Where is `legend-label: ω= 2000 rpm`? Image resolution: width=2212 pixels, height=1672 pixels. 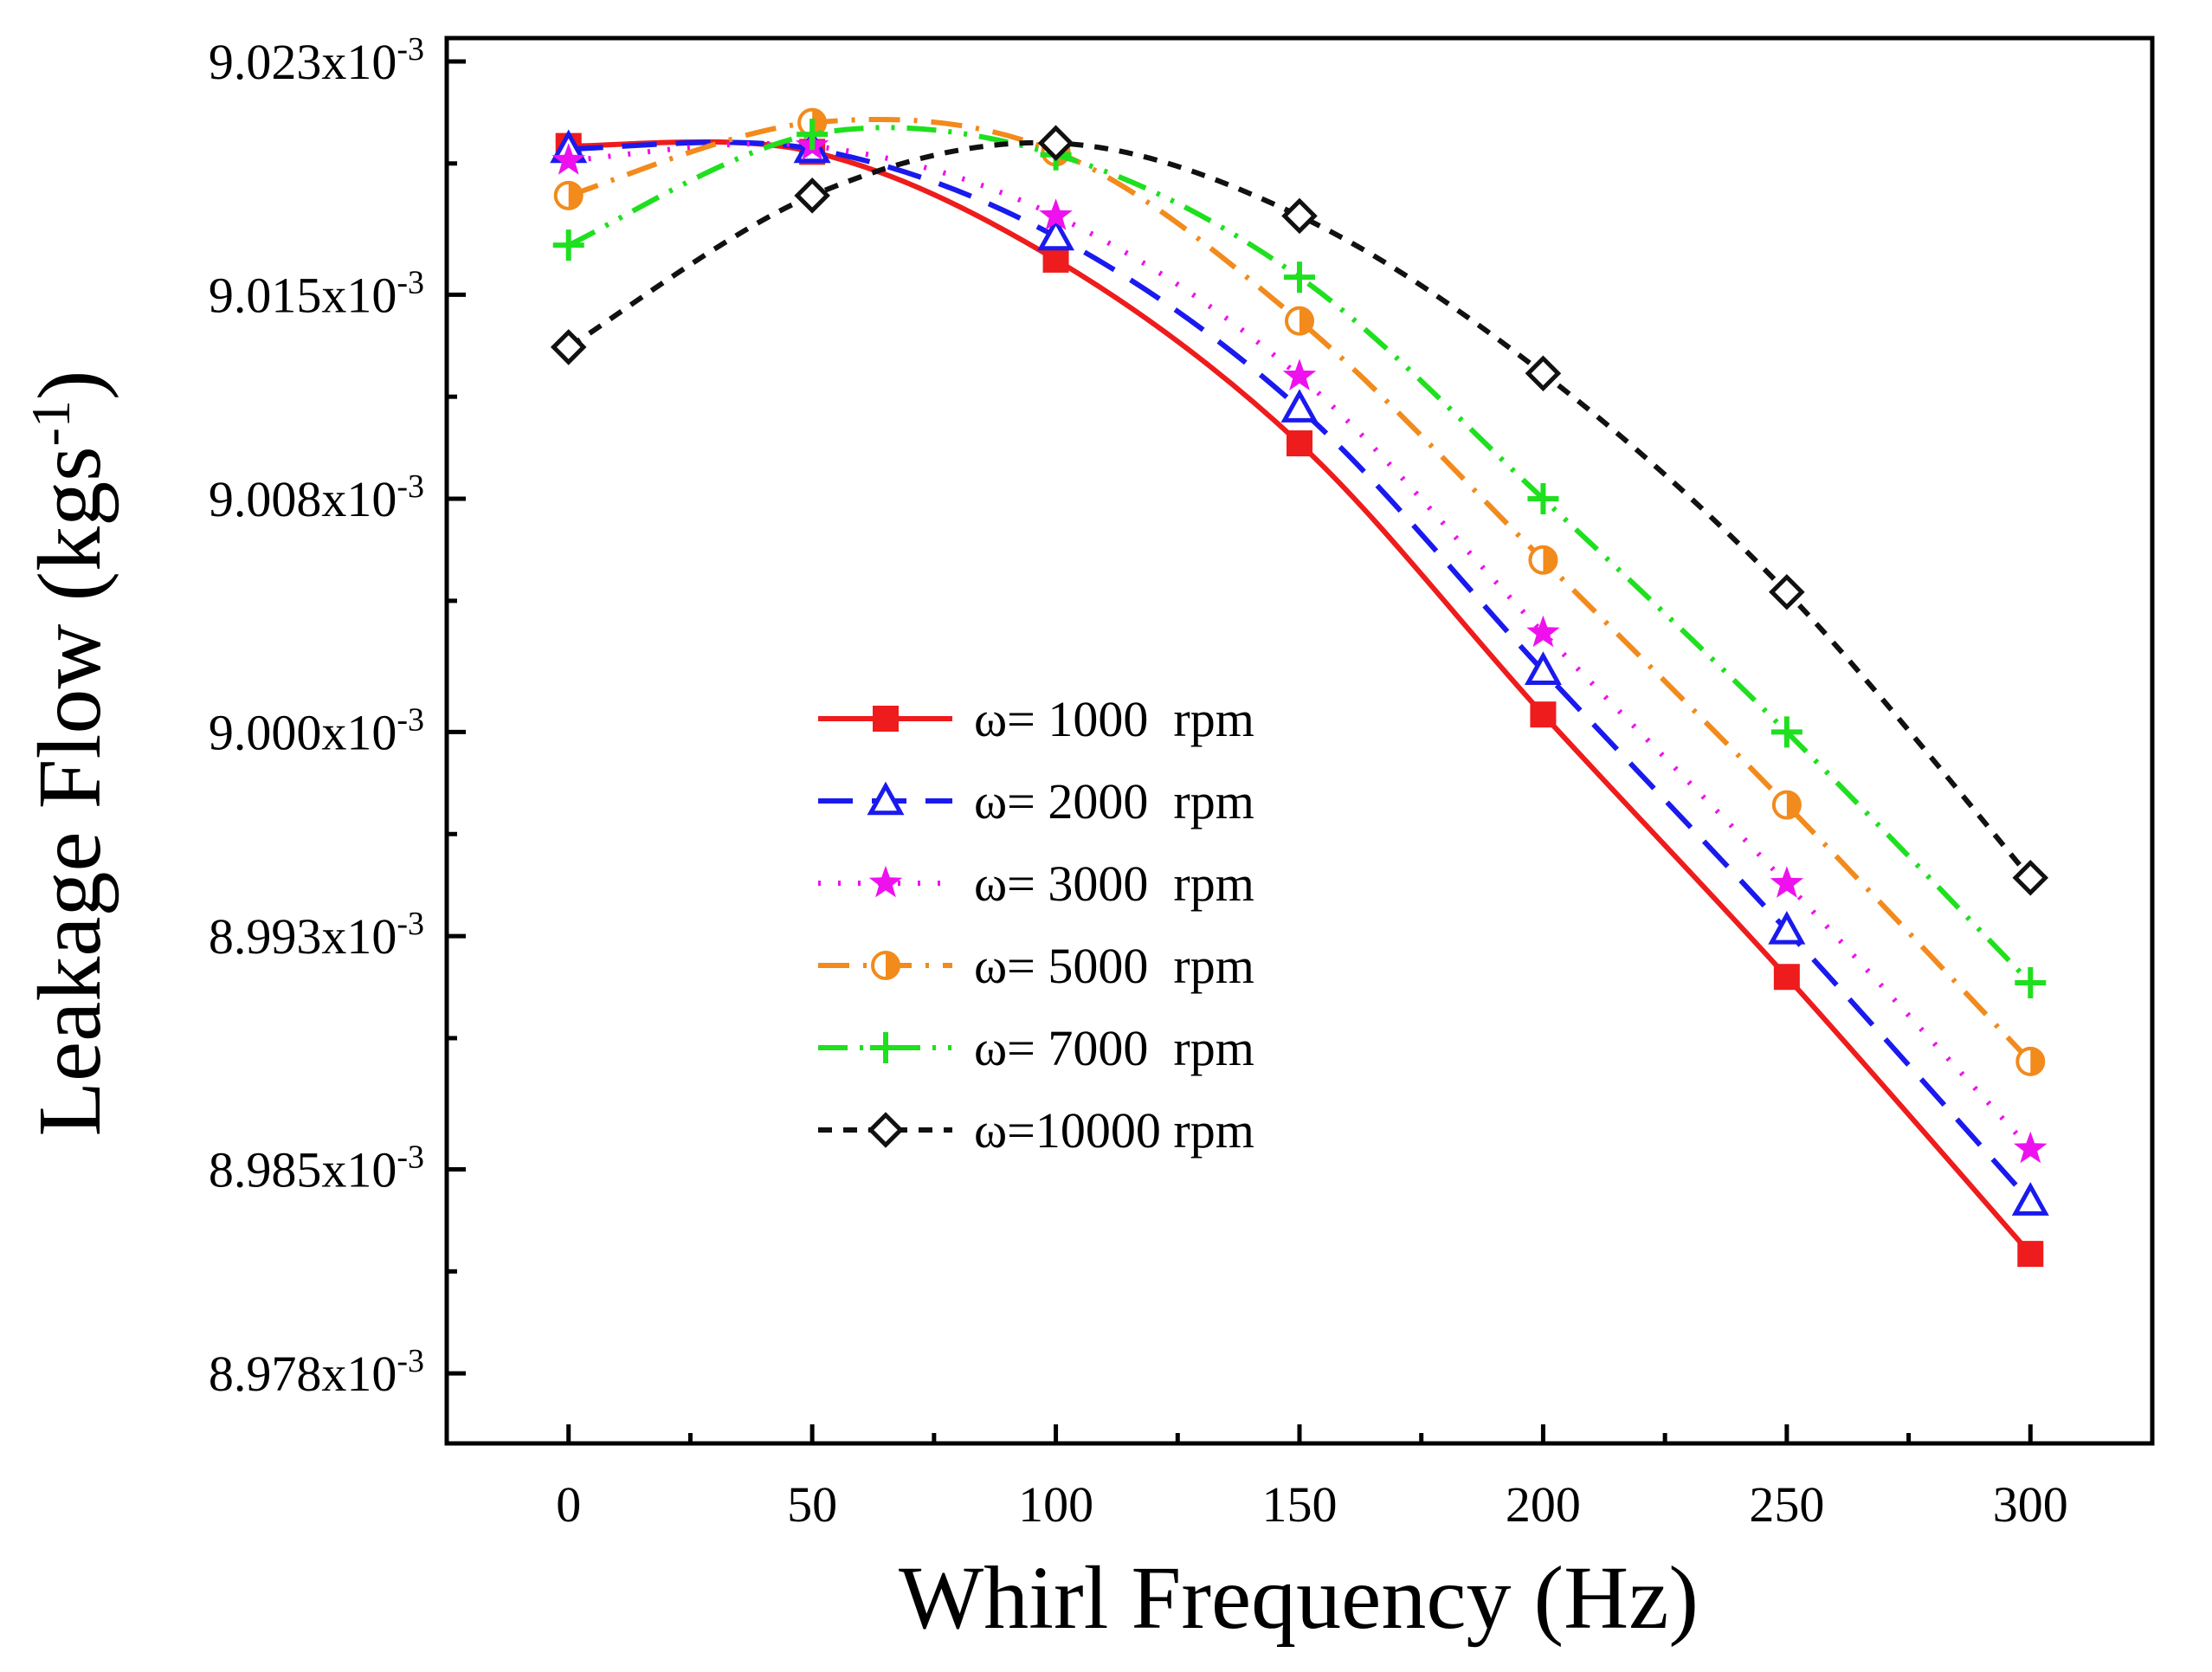 legend-label: ω= 2000 rpm is located at coordinates (1114, 801).